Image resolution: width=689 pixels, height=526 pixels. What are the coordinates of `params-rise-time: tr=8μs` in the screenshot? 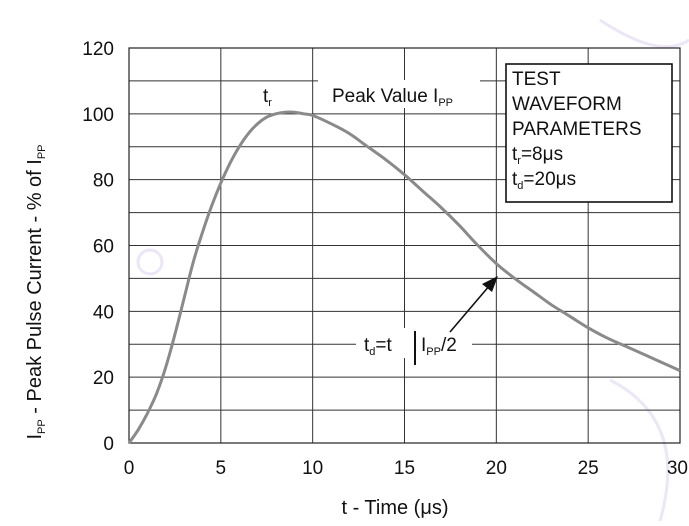 It's located at (537, 155).